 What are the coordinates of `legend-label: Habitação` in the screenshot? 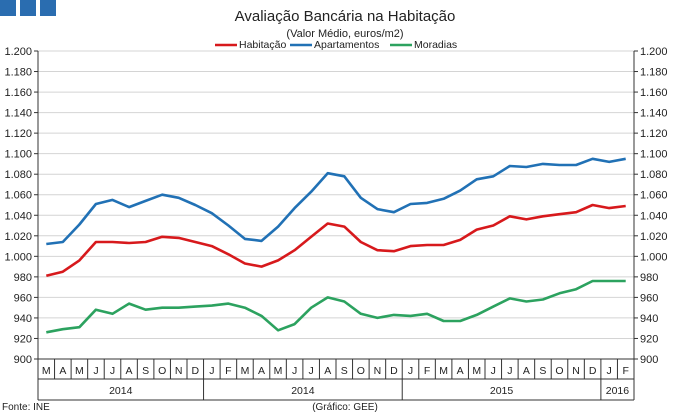 It's located at (262, 45).